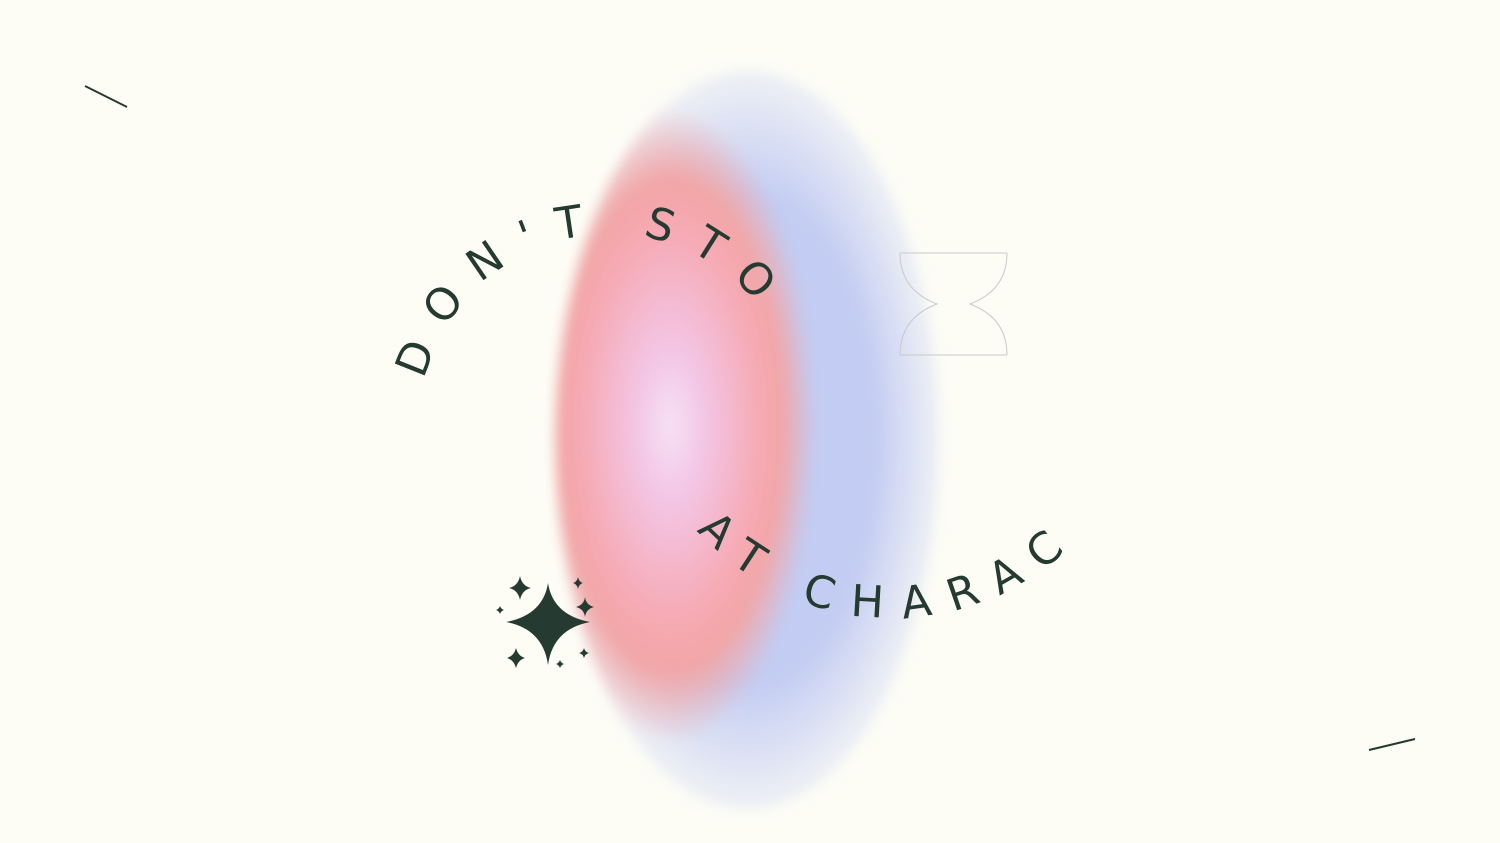 The width and height of the screenshot is (1500, 843). What do you see at coordinates (953, 304) in the screenshot?
I see `hourglass-outline` at bounding box center [953, 304].